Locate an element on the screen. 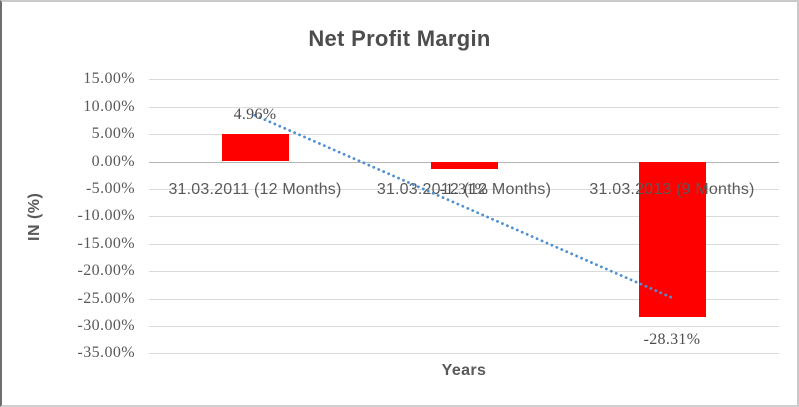 This screenshot has height=407, width=799. y-tick-label: -35.00% is located at coordinates (106, 353).